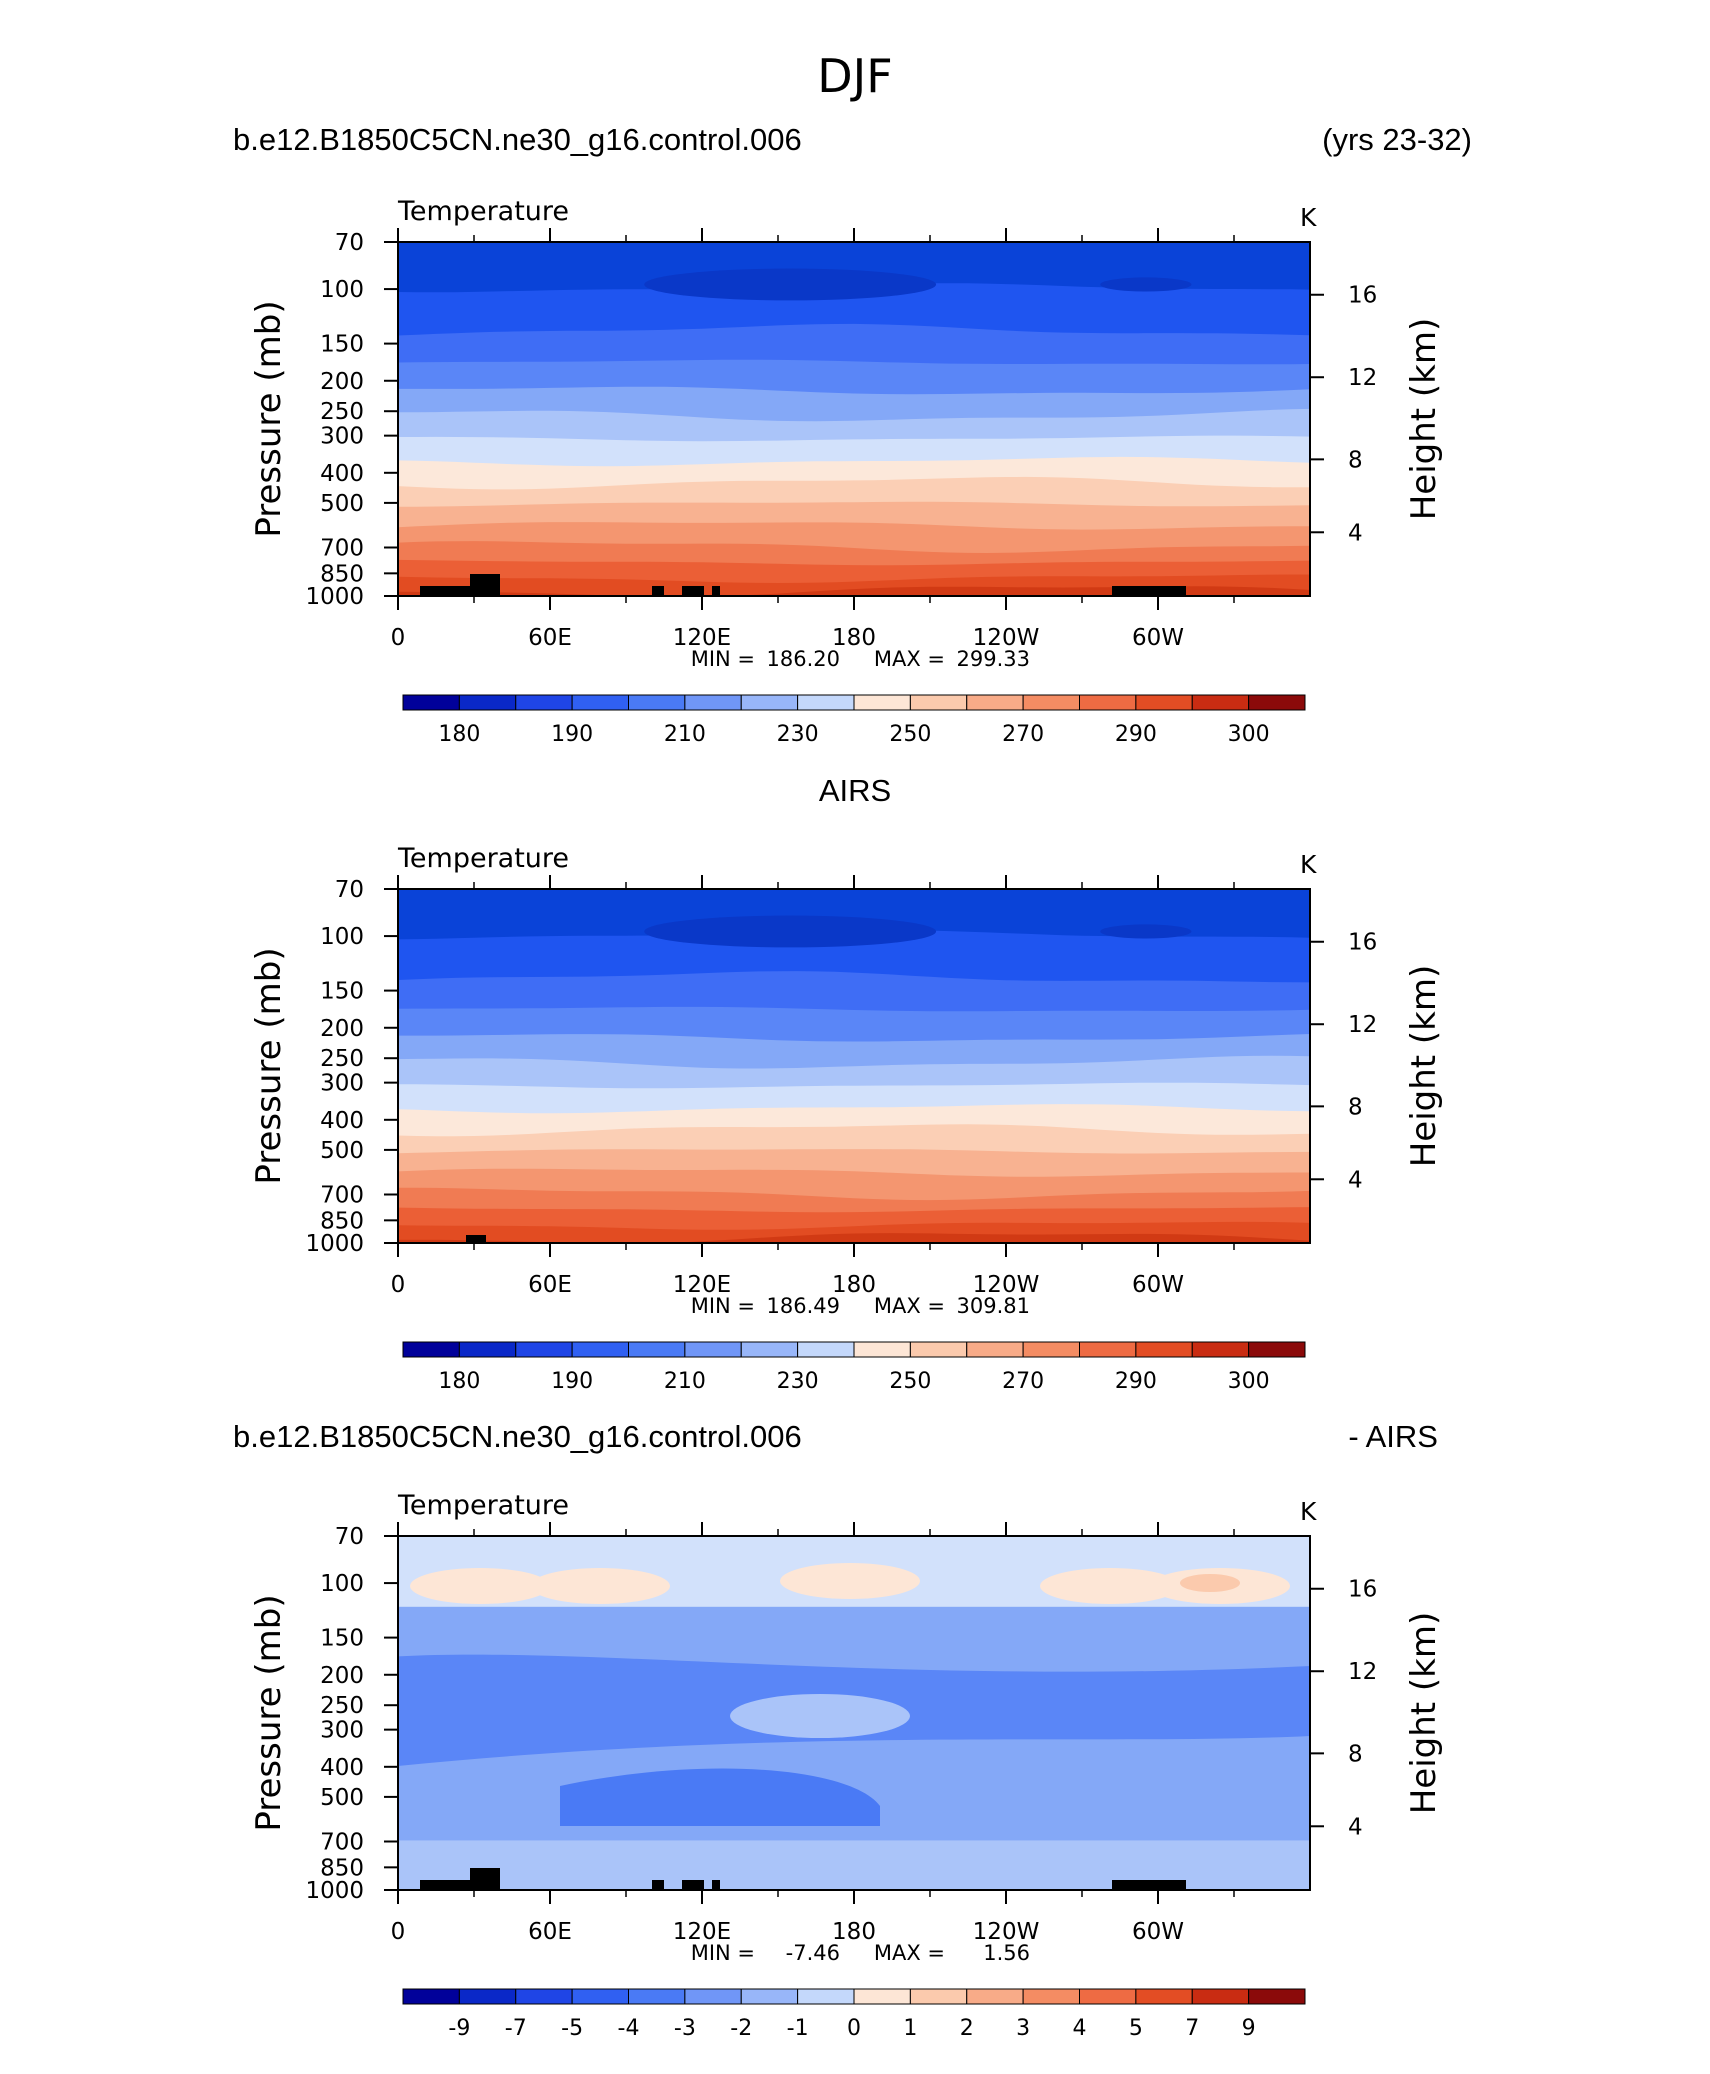 The height and width of the screenshot is (2074, 1710). Describe the element at coordinates (1006, 1953) in the screenshot. I see `max-value: 1.56` at that location.